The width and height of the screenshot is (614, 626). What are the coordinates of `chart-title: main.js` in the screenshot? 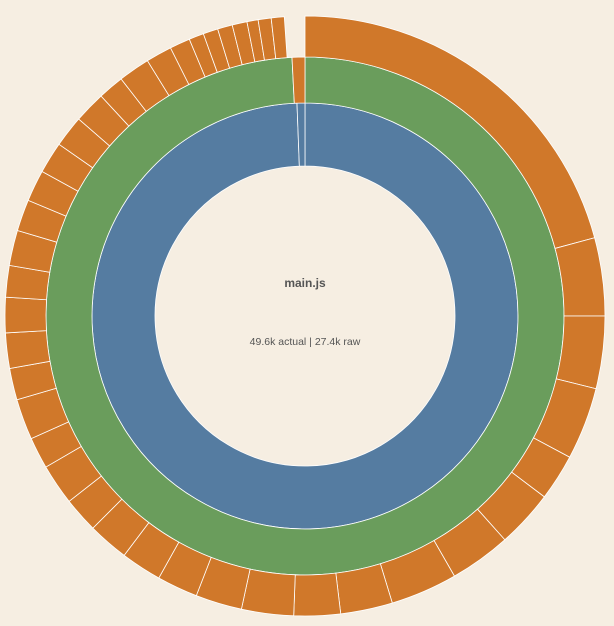 It's located at (305, 283).